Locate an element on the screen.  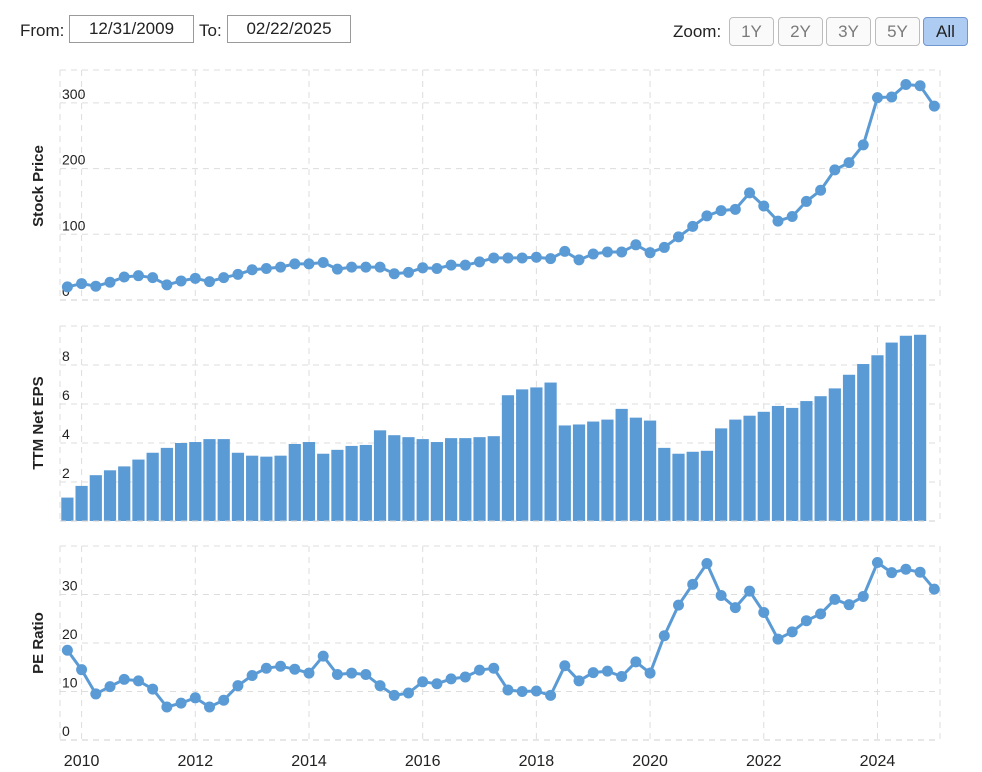
y-tick-label: 0 is located at coordinates (66, 731).